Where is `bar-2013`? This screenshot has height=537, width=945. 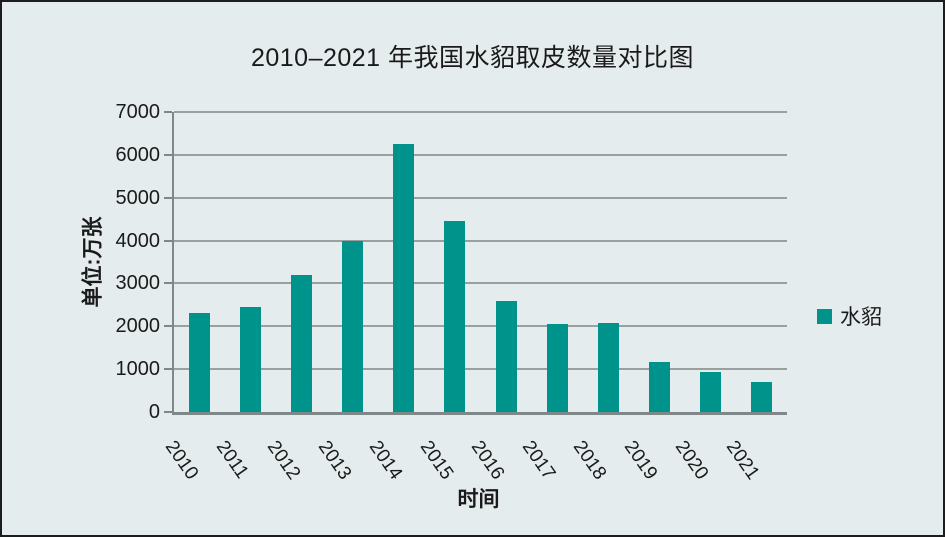
bar-2013 is located at coordinates (353, 326).